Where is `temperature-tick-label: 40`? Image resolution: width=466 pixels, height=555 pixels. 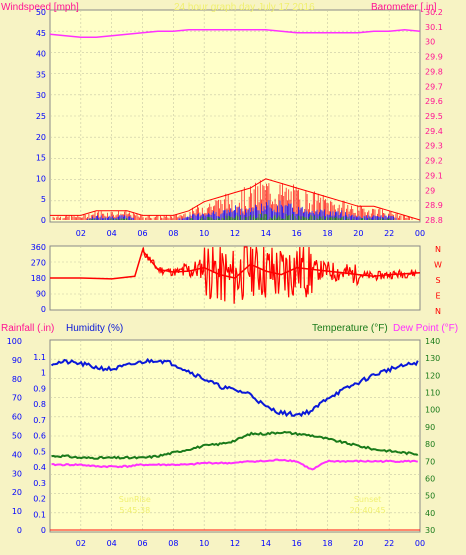 temperature-tick-label: 40 is located at coordinates (430, 513).